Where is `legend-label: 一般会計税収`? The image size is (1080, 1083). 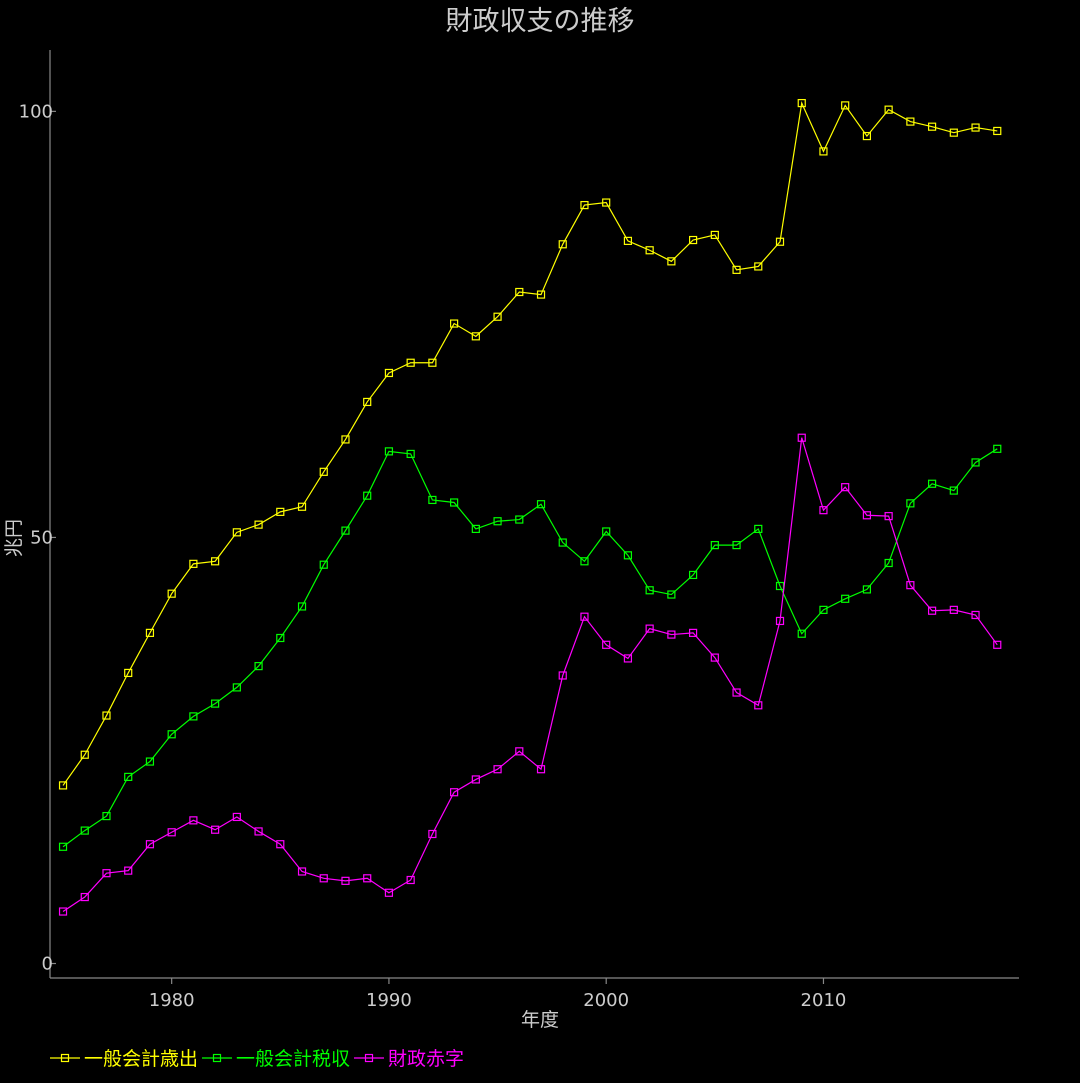
legend-label: 一般会計税収 is located at coordinates (293, 1059).